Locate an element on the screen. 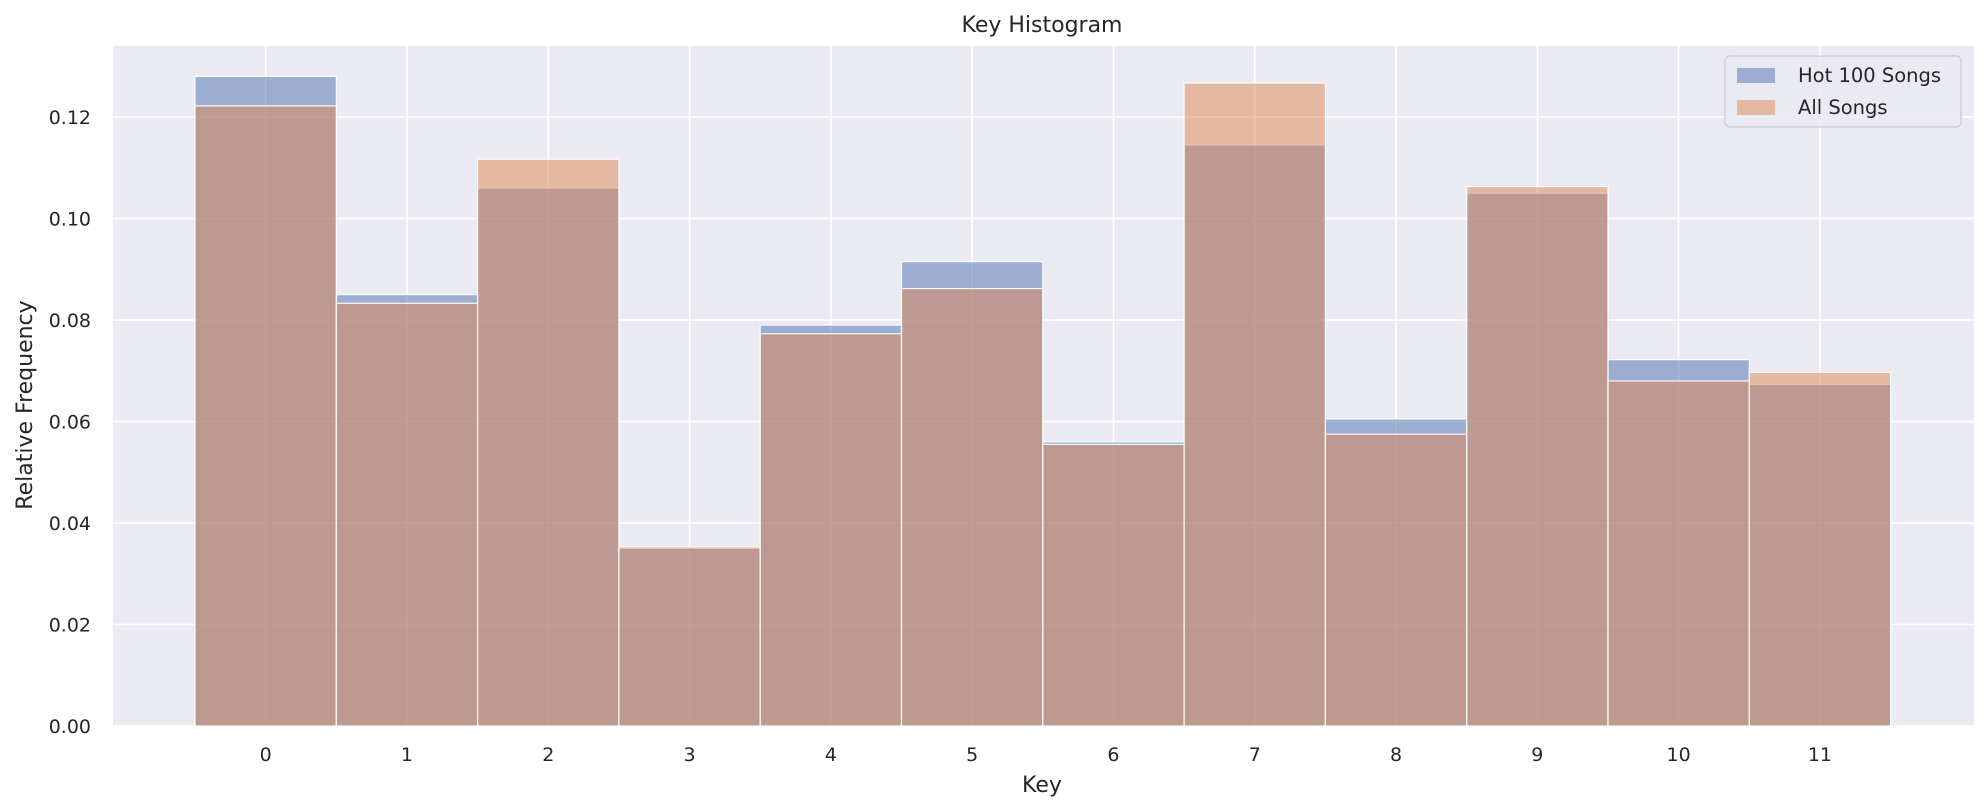 The width and height of the screenshot is (1985, 811). x-tick-label: 11 is located at coordinates (1820, 755).